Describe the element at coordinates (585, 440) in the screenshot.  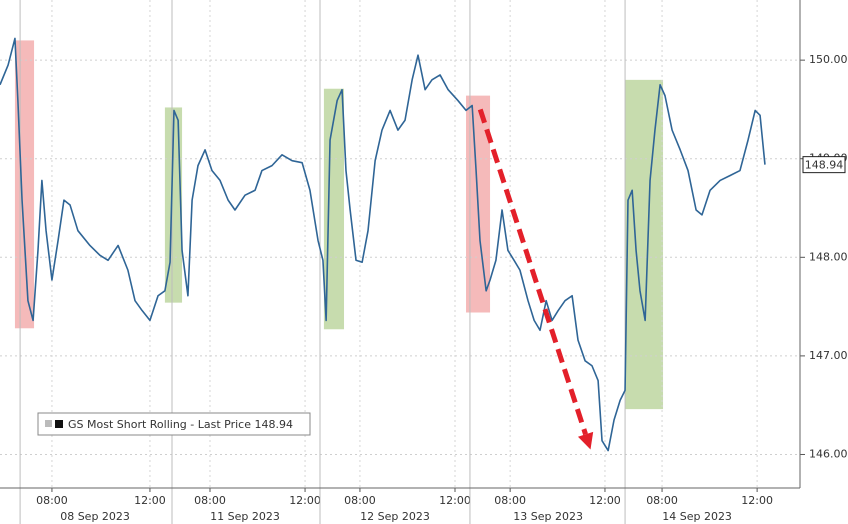
I see `trend-arrow-head` at that location.